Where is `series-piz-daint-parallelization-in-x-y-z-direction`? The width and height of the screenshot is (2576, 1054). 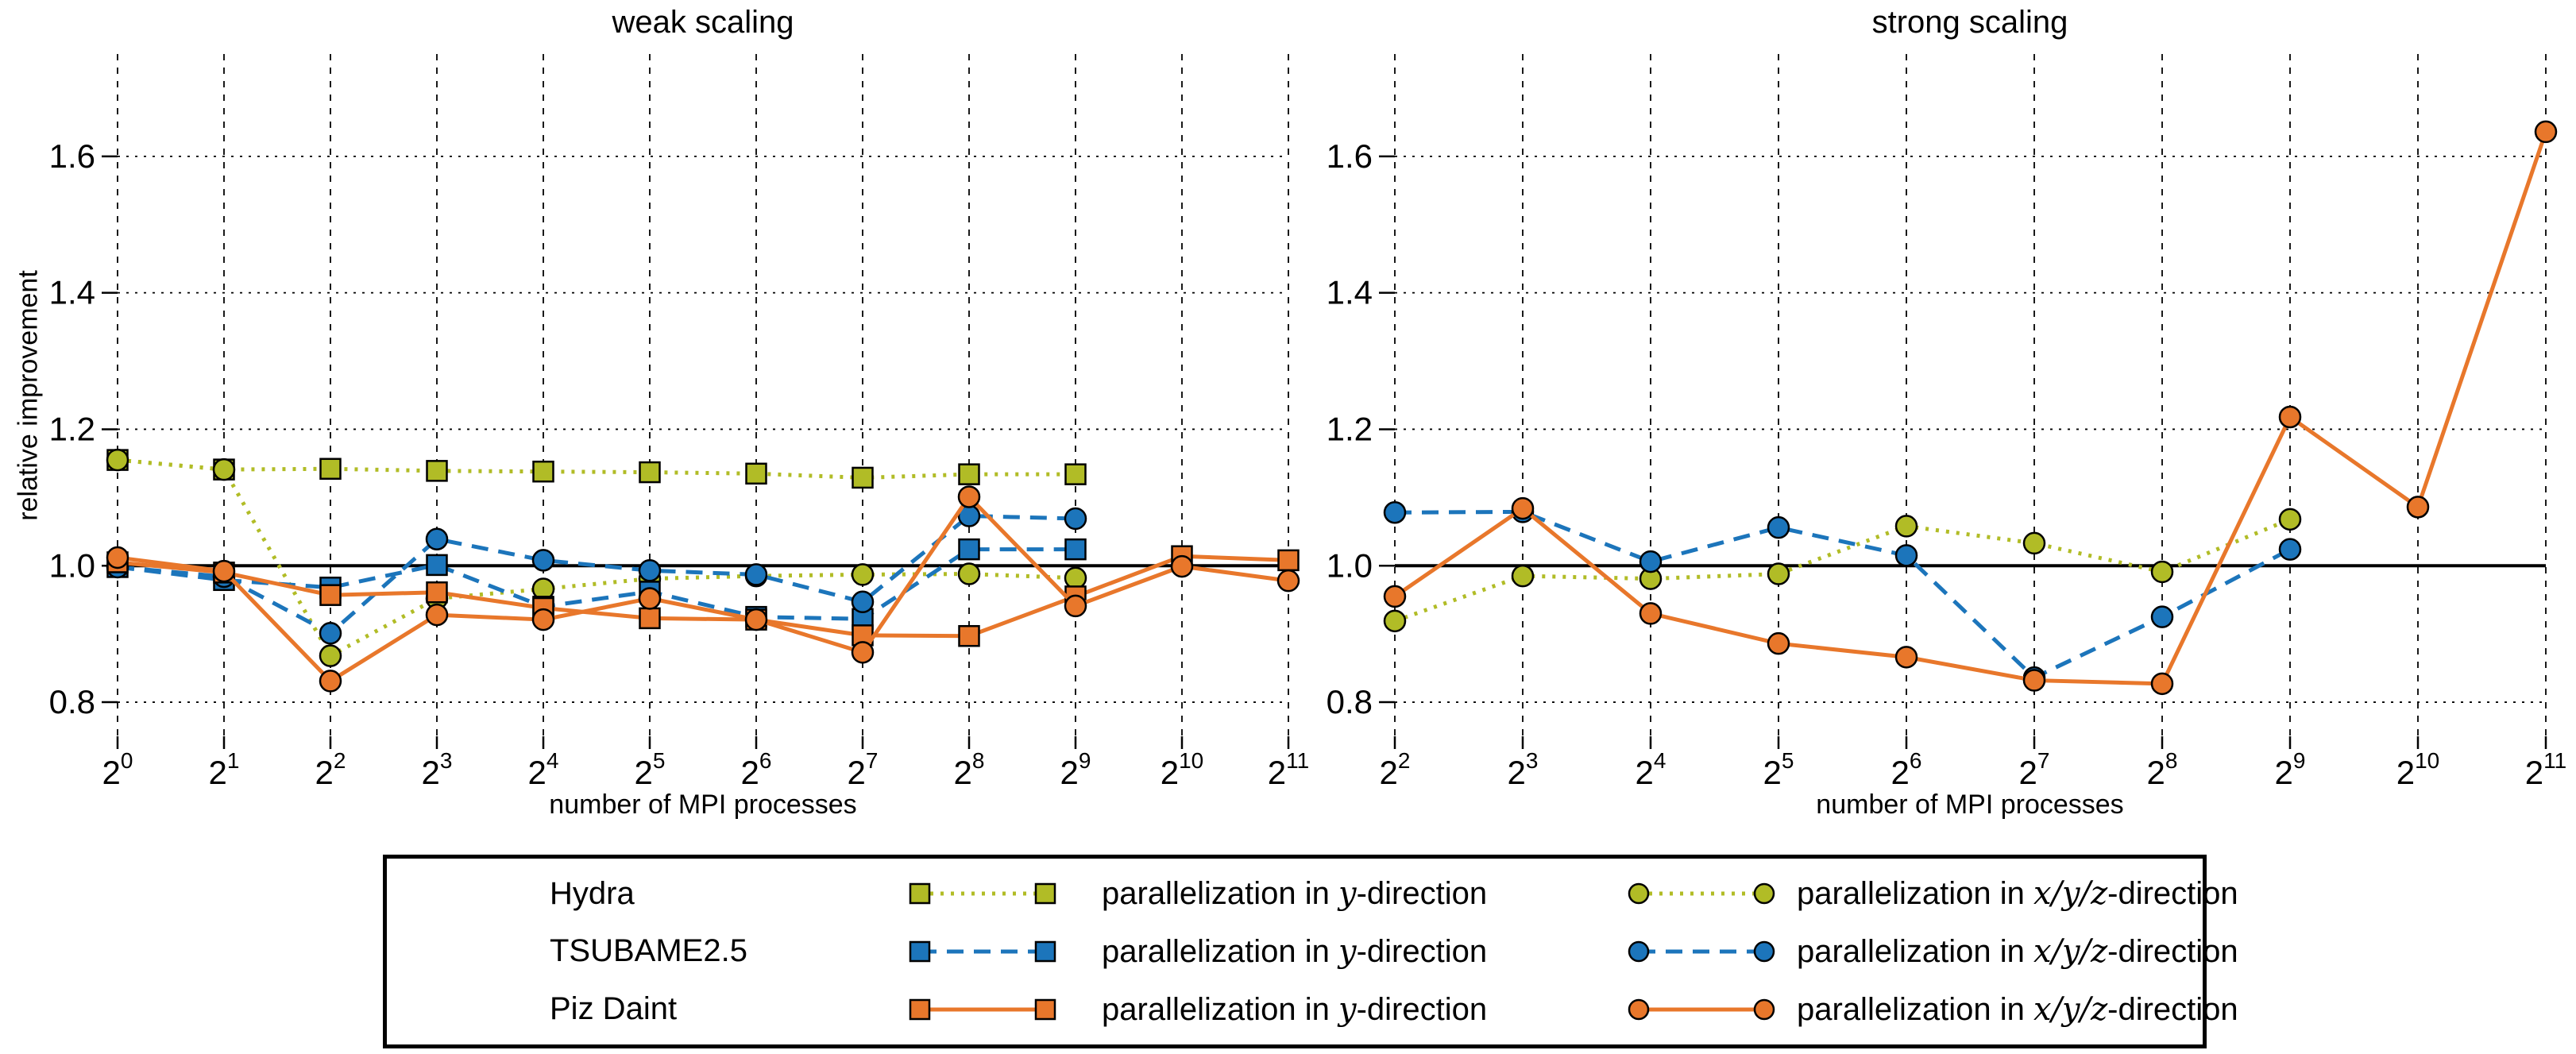 series-piz-daint-parallelization-in-x-y-z-direction is located at coordinates (703, 589).